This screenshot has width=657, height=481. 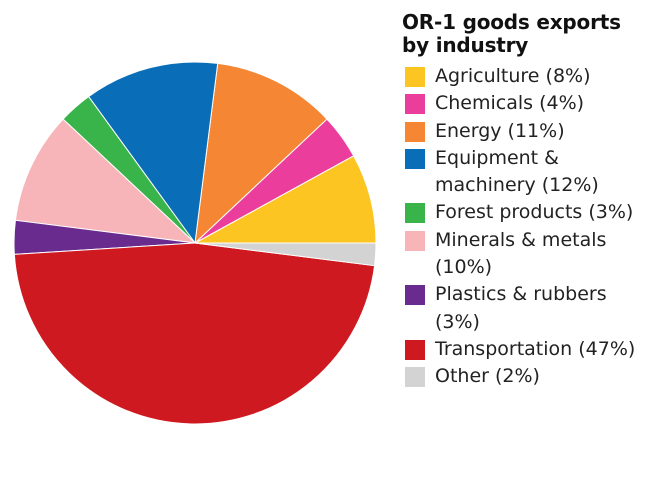 What do you see at coordinates (511, 33) in the screenshot?
I see `chart-title: OR-1 goods exports by industry` at bounding box center [511, 33].